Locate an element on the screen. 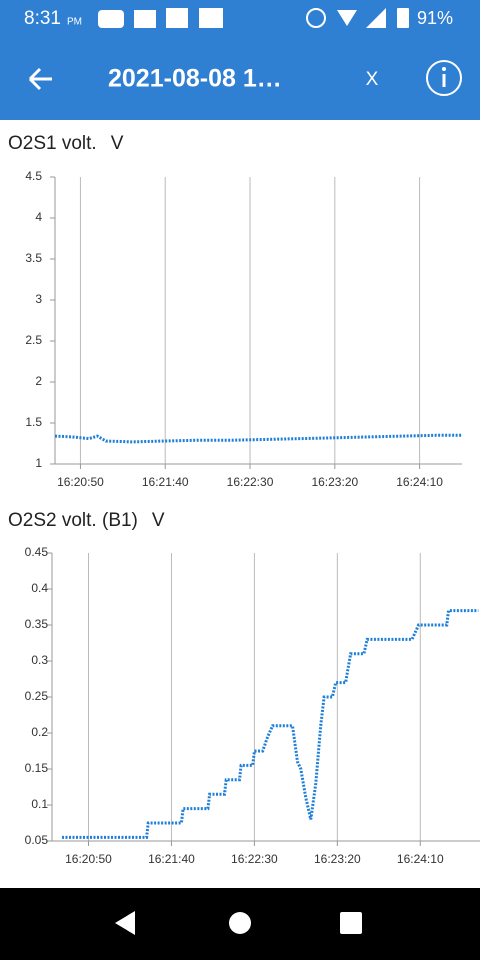 The image size is (480, 965). y-tick-label: 0.4 is located at coordinates (39, 588).